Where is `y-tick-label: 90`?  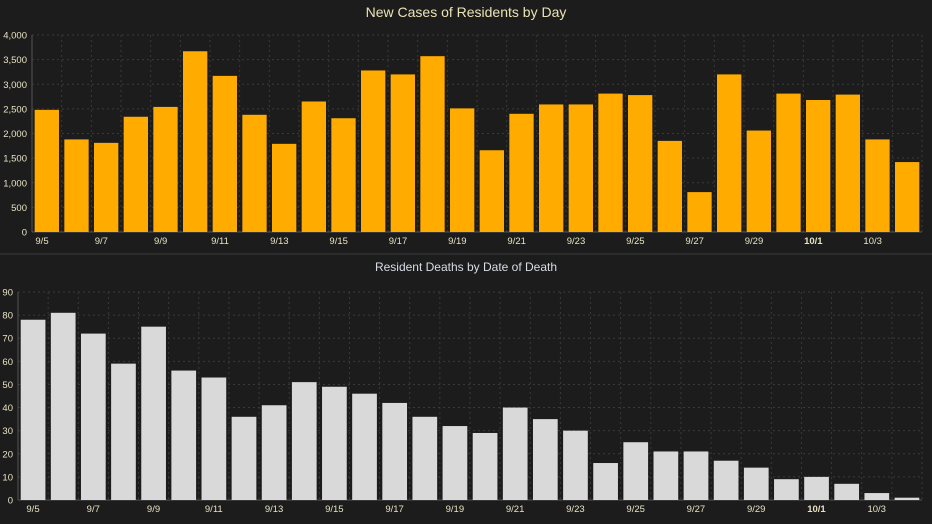
y-tick-label: 90 is located at coordinates (7, 293).